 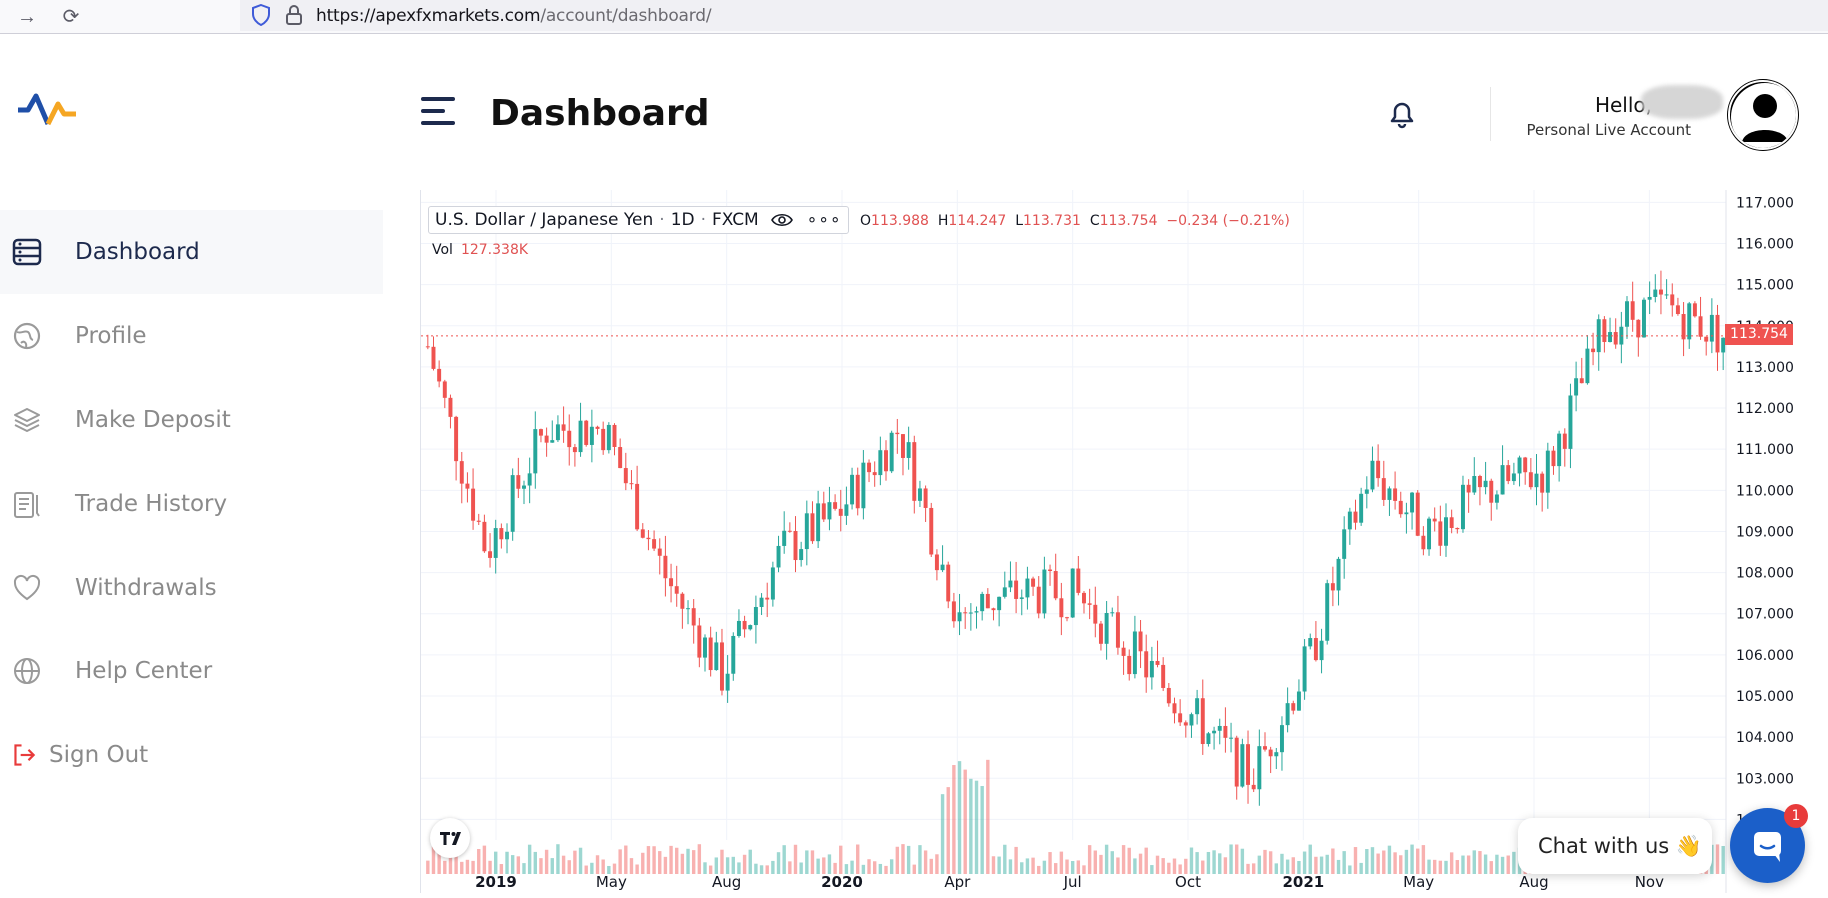 What do you see at coordinates (191, 252) in the screenshot?
I see `sidebar-item-dashboard: Dashboard` at bounding box center [191, 252].